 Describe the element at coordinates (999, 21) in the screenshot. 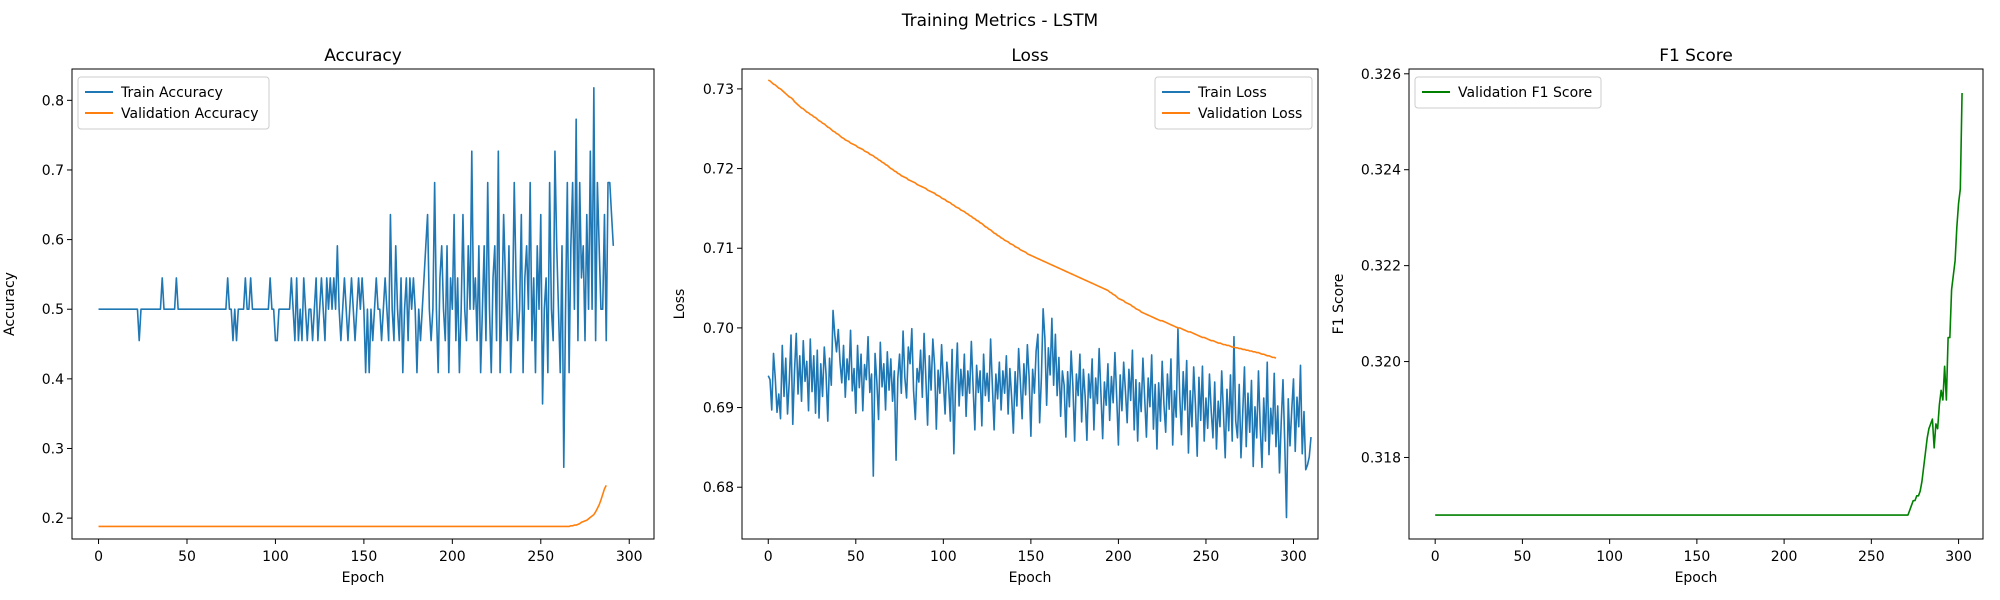

I see `figure-title: Training Metrics - LSTM` at that location.